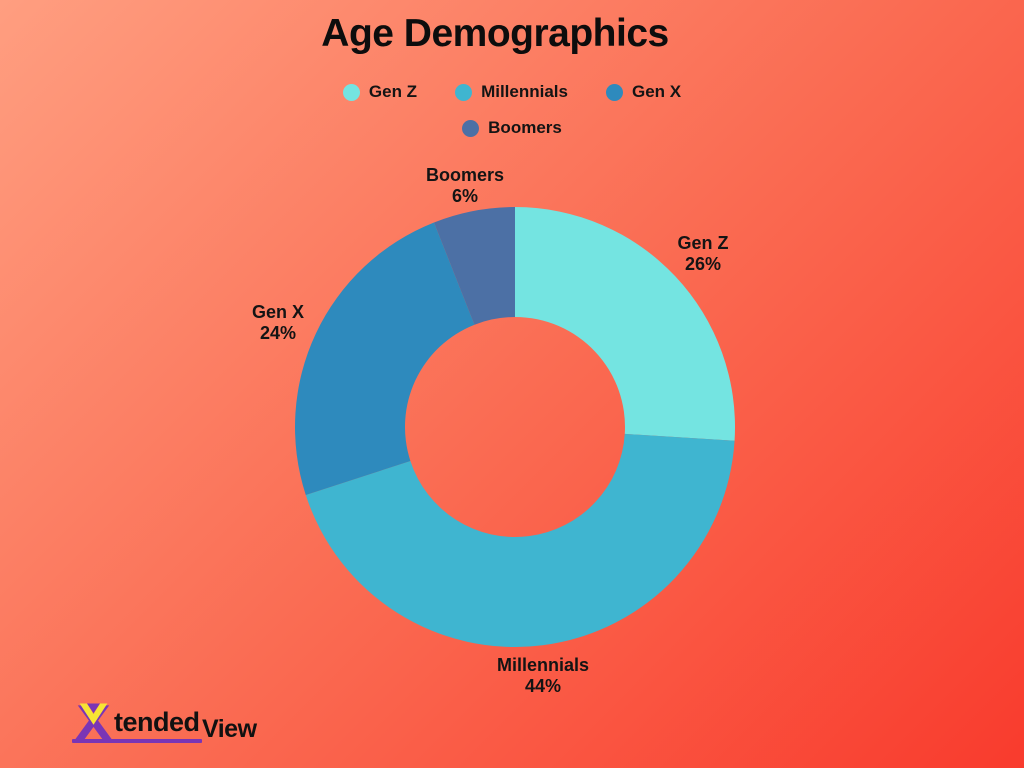 This screenshot has width=1024, height=768. What do you see at coordinates (278, 312) in the screenshot?
I see `slice-label-name: Gen X` at bounding box center [278, 312].